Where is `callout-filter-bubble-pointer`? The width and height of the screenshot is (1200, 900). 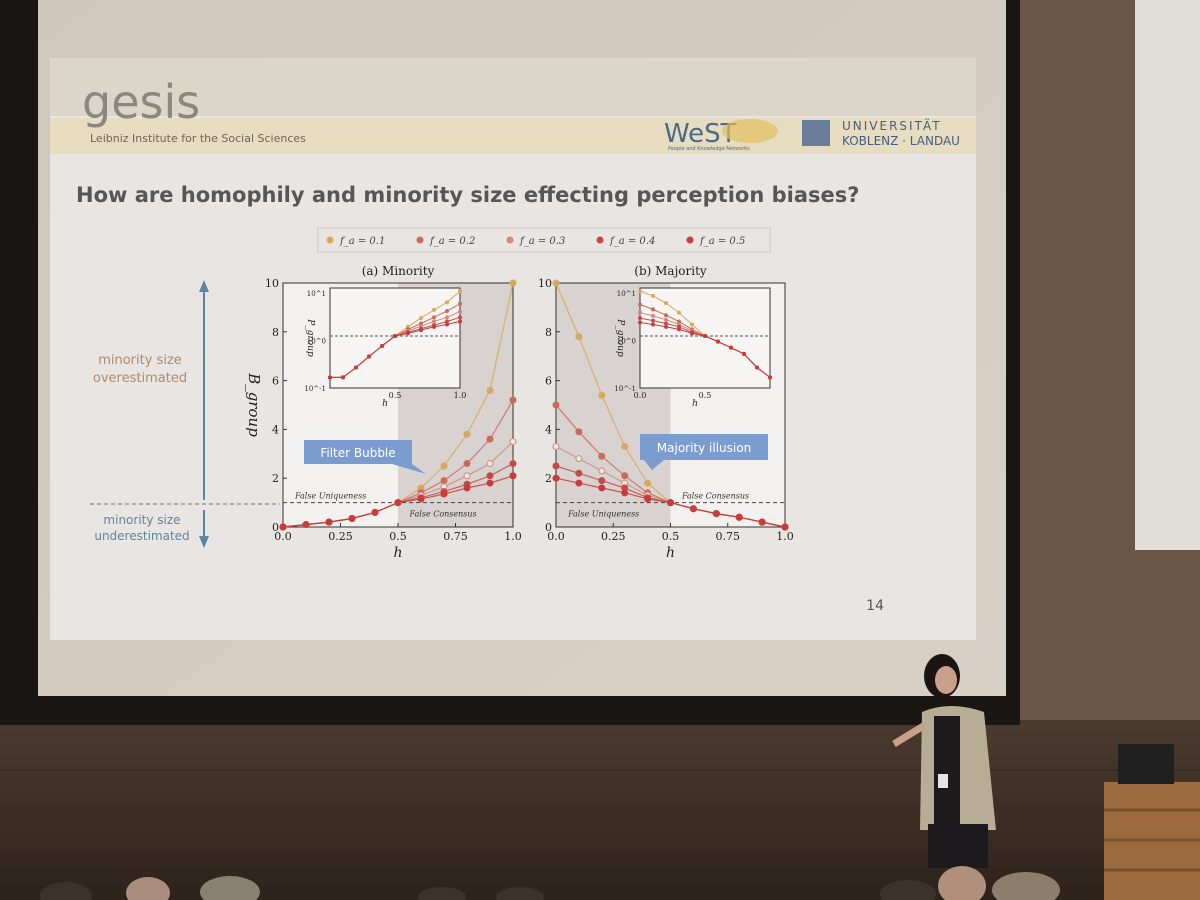 callout-filter-bubble-pointer is located at coordinates (409, 469).